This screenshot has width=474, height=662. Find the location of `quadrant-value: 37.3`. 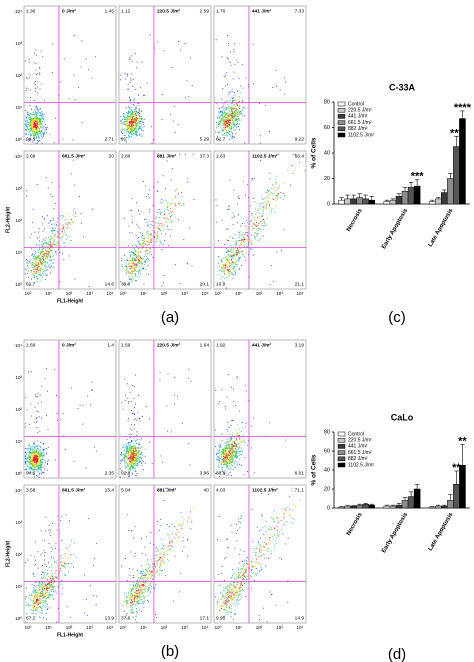

quadrant-value: 37.3 is located at coordinates (205, 156).